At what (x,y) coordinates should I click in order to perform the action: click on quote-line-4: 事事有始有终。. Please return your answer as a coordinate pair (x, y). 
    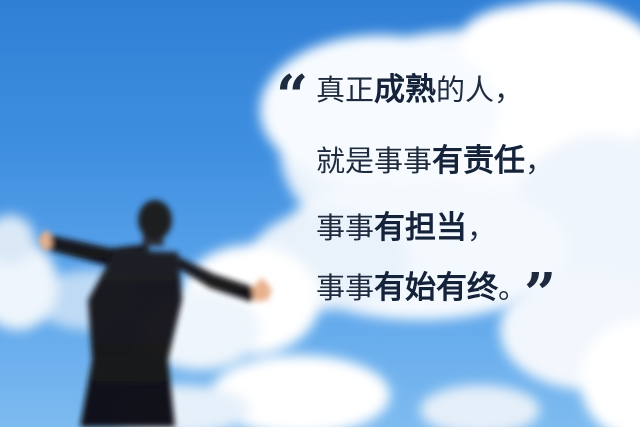
    Looking at the image, I should click on (421, 288).